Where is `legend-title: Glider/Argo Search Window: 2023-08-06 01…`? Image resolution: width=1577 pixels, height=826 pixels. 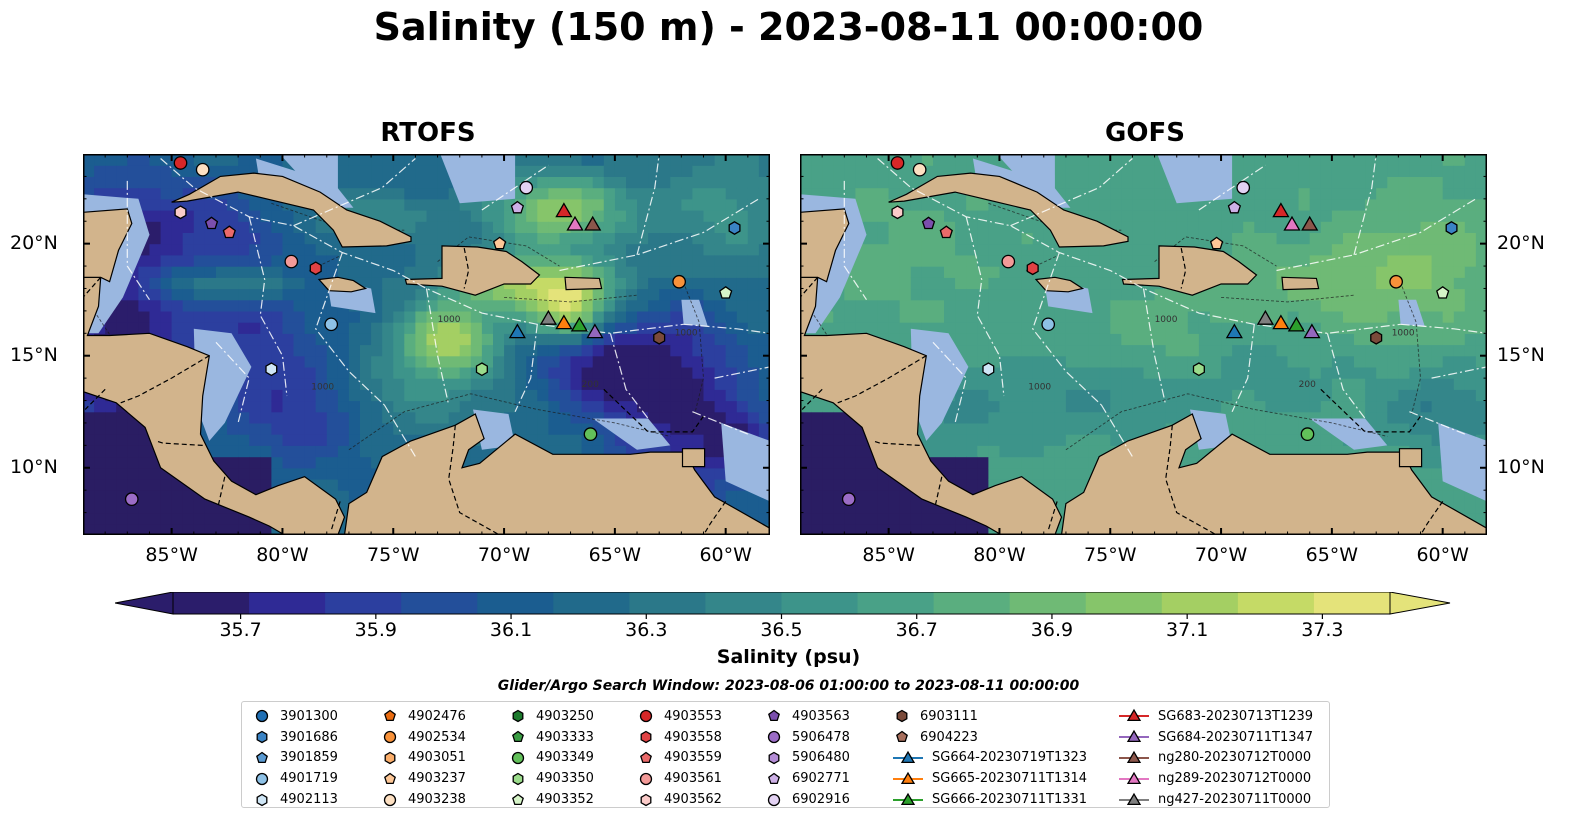 legend-title: Glider/Argo Search Window: 2023-08-06 01… is located at coordinates (788, 686).